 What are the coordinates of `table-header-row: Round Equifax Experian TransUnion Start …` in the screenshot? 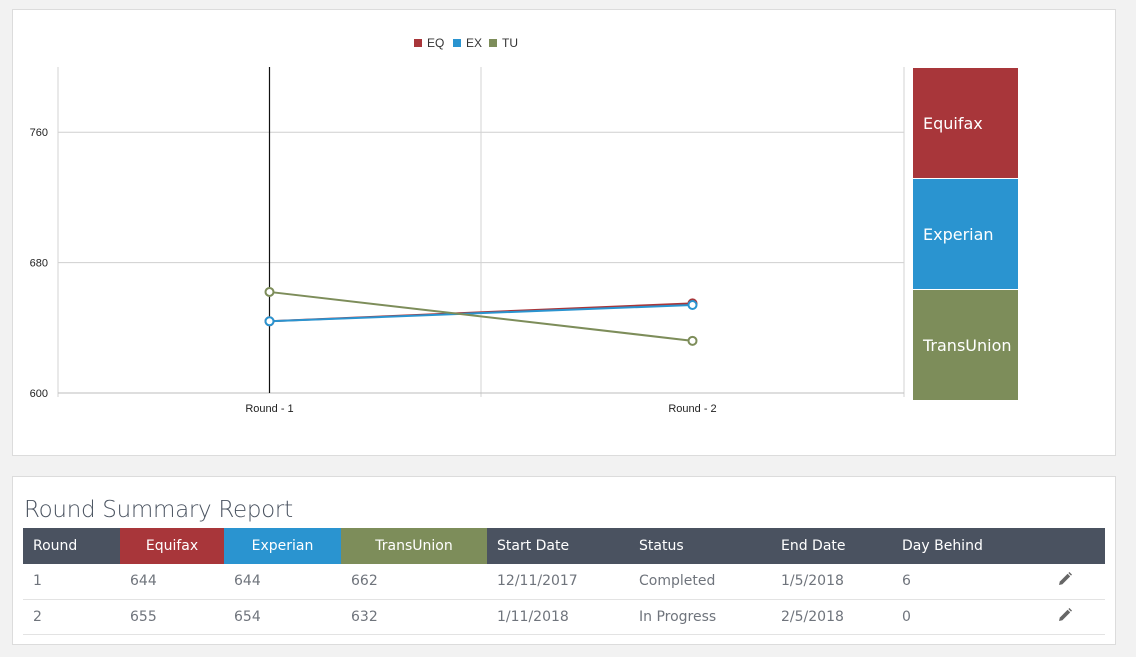 It's located at (564, 546).